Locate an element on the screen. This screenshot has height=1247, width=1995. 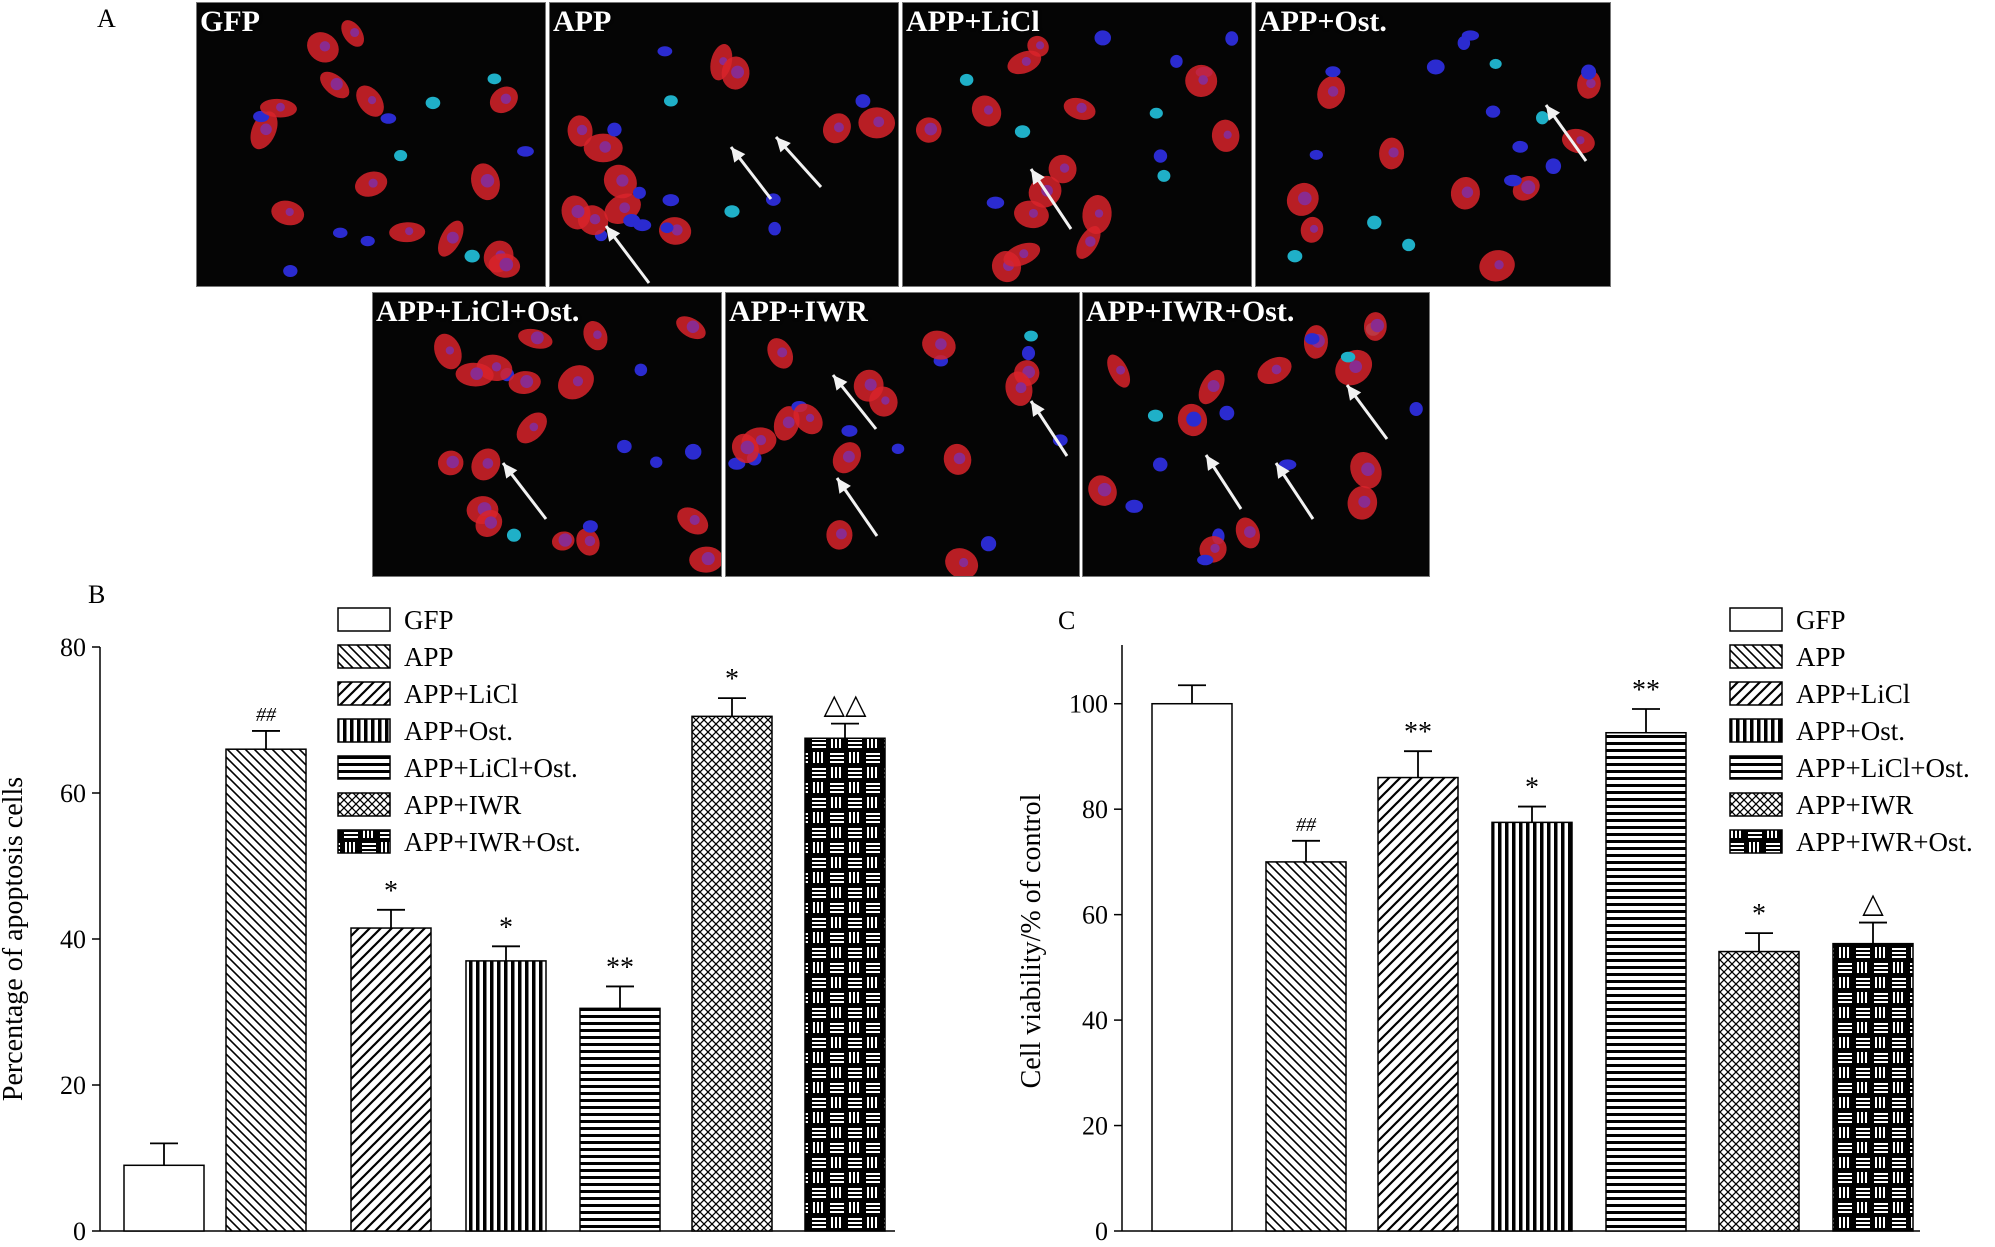
panel-letter-c: C is located at coordinates (1067, 620).